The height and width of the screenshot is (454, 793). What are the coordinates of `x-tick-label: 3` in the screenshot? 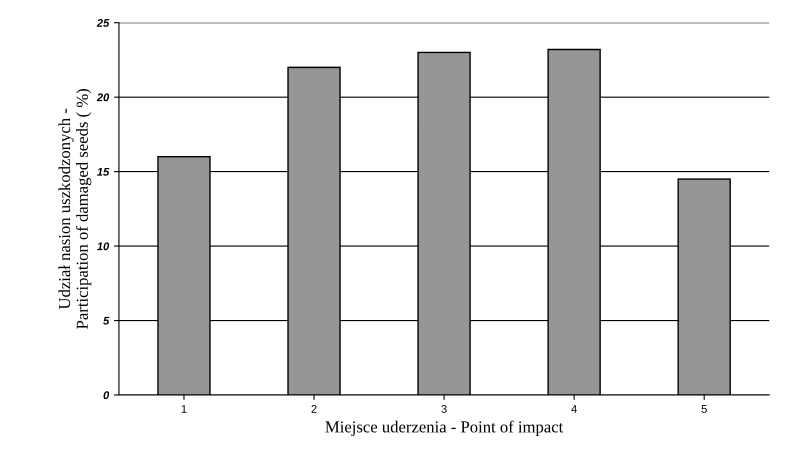 It's located at (444, 408).